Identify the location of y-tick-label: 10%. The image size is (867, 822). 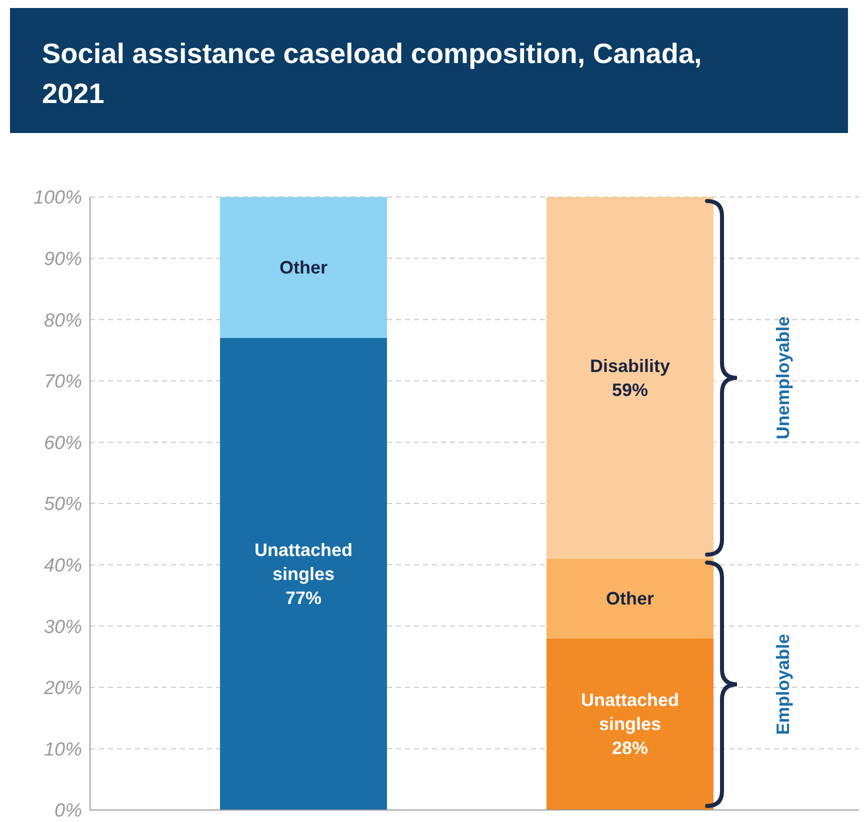
(63, 749).